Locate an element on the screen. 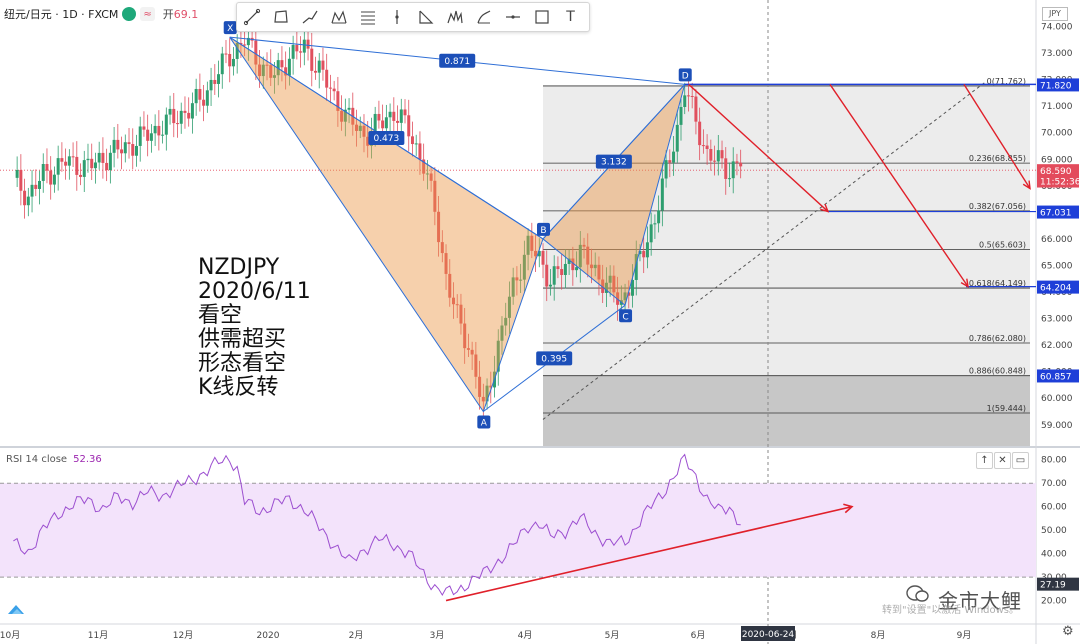  rsi-divergence-arrow is located at coordinates (649, 553).